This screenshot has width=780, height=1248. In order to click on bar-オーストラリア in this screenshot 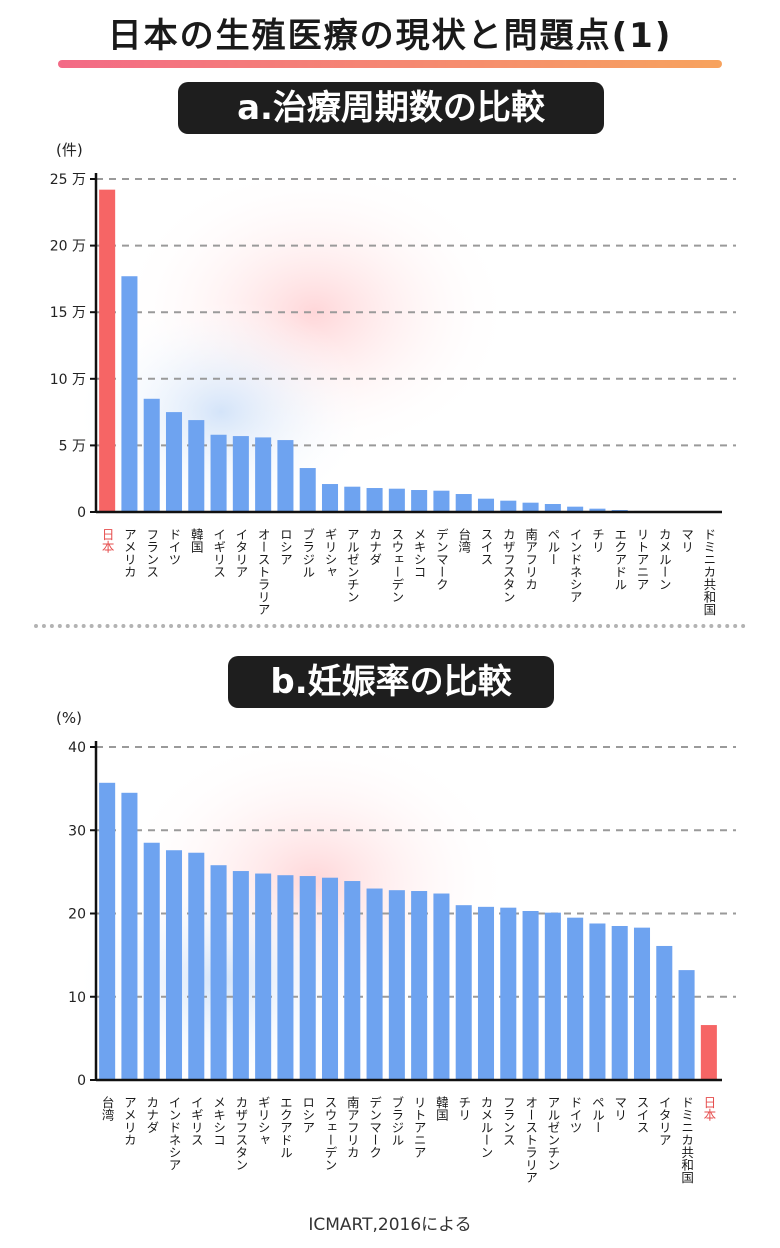, I will do `click(263, 474)`.